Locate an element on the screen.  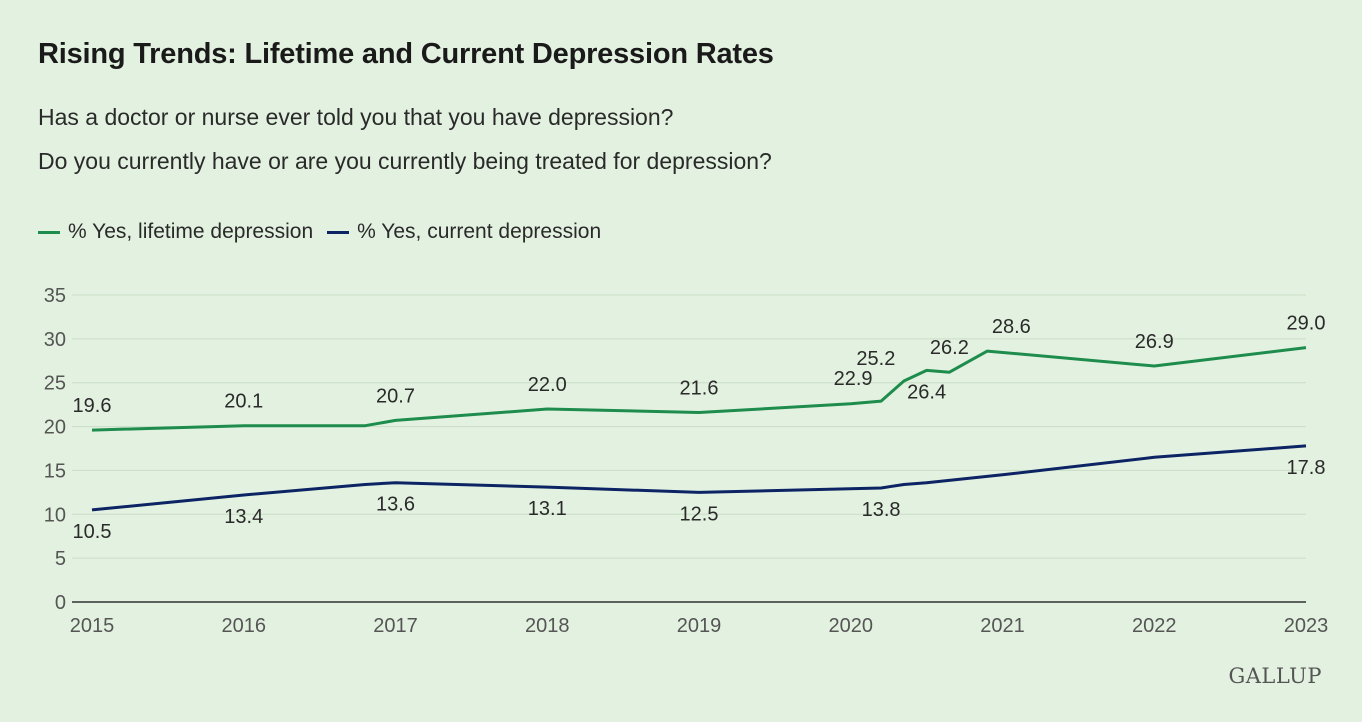
legend-label-current: % Yes, current depression is located at coordinates (479, 231).